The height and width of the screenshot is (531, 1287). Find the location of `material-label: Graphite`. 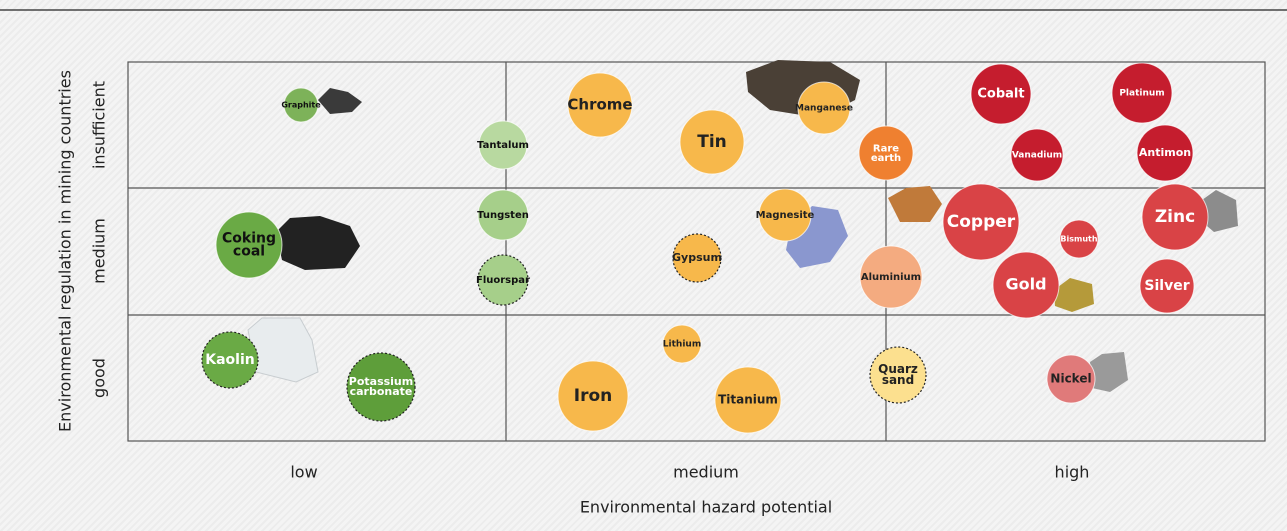

material-label: Graphite is located at coordinates (301, 105).